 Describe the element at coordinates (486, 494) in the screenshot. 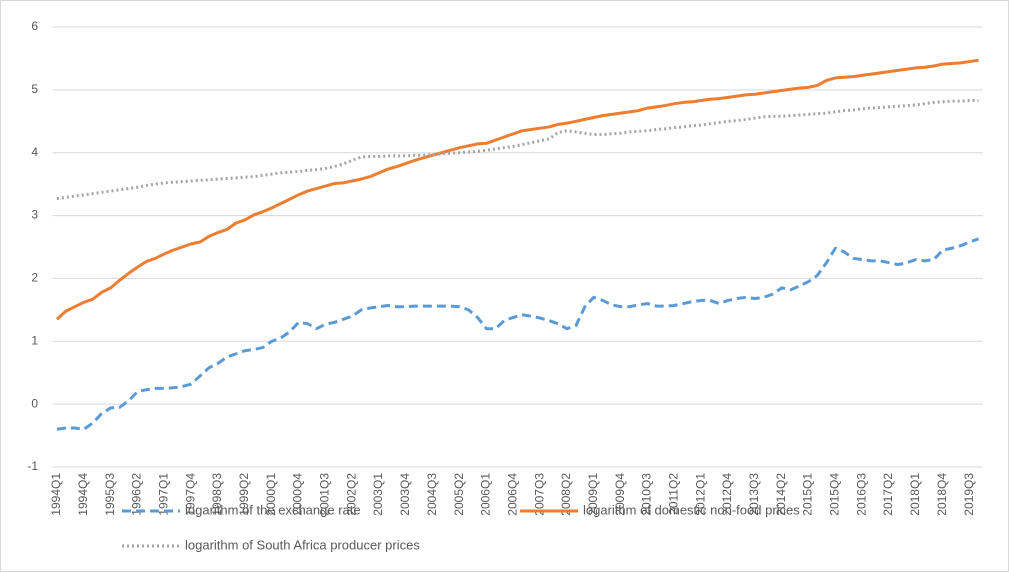

I see `x-tick-label: 2006Q1` at that location.